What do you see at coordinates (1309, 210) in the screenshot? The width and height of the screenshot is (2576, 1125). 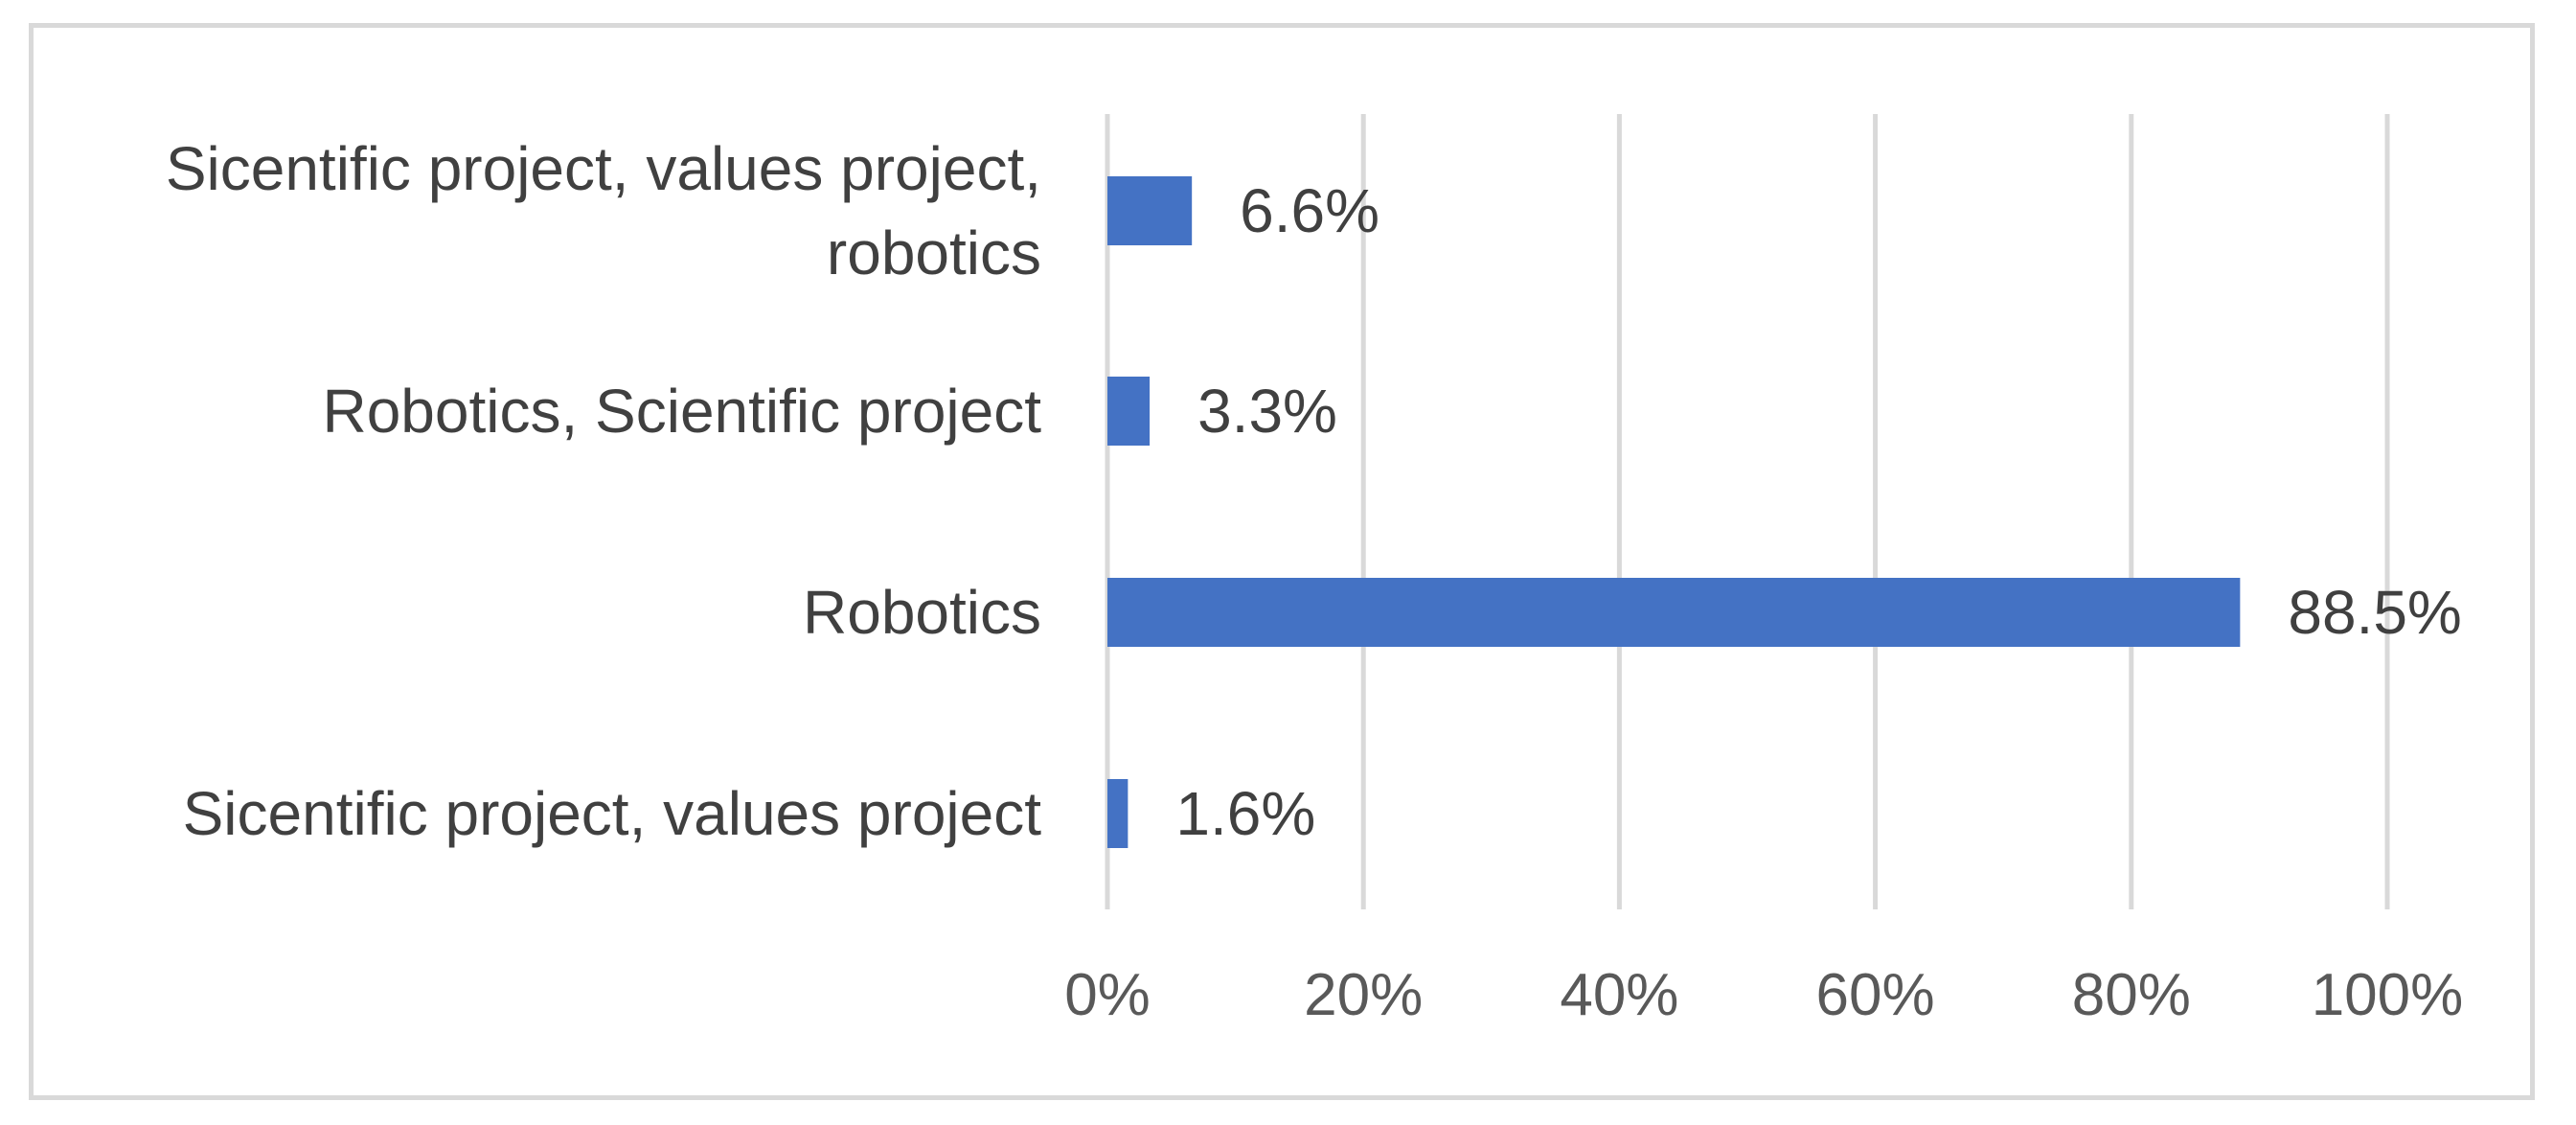 I see `data-label: 6.6%` at bounding box center [1309, 210].